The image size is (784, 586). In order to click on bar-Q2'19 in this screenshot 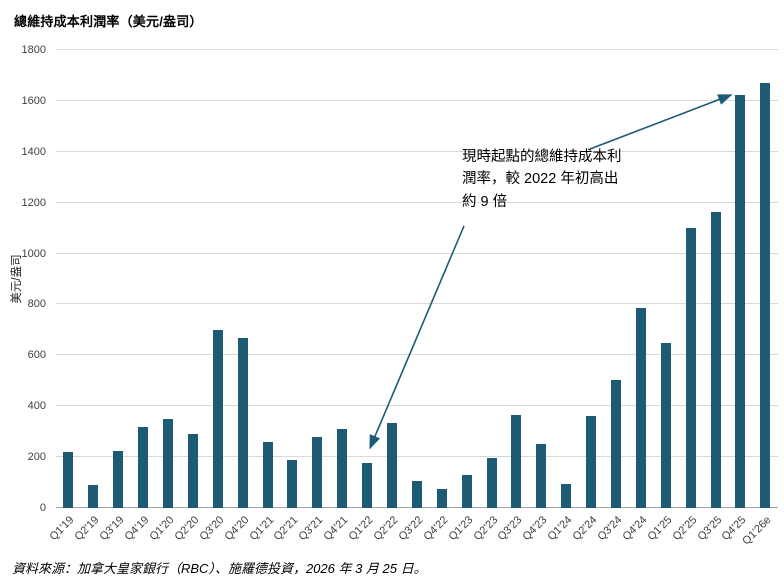, I will do `click(93, 496)`.